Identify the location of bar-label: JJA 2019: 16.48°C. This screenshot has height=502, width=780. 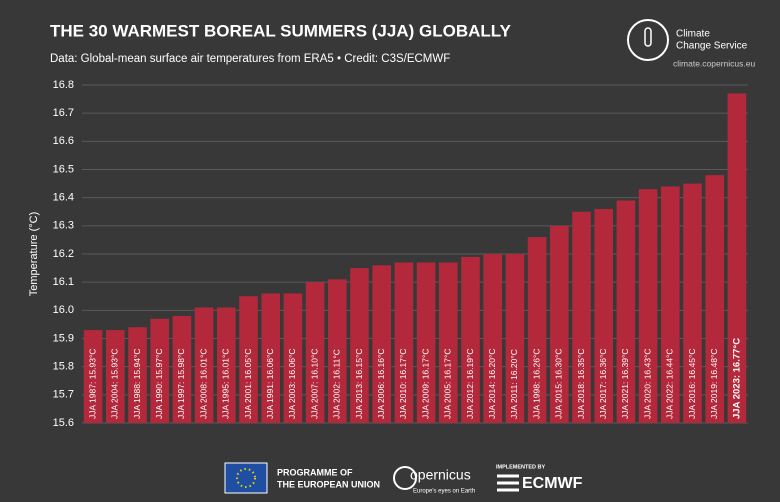
(714, 383).